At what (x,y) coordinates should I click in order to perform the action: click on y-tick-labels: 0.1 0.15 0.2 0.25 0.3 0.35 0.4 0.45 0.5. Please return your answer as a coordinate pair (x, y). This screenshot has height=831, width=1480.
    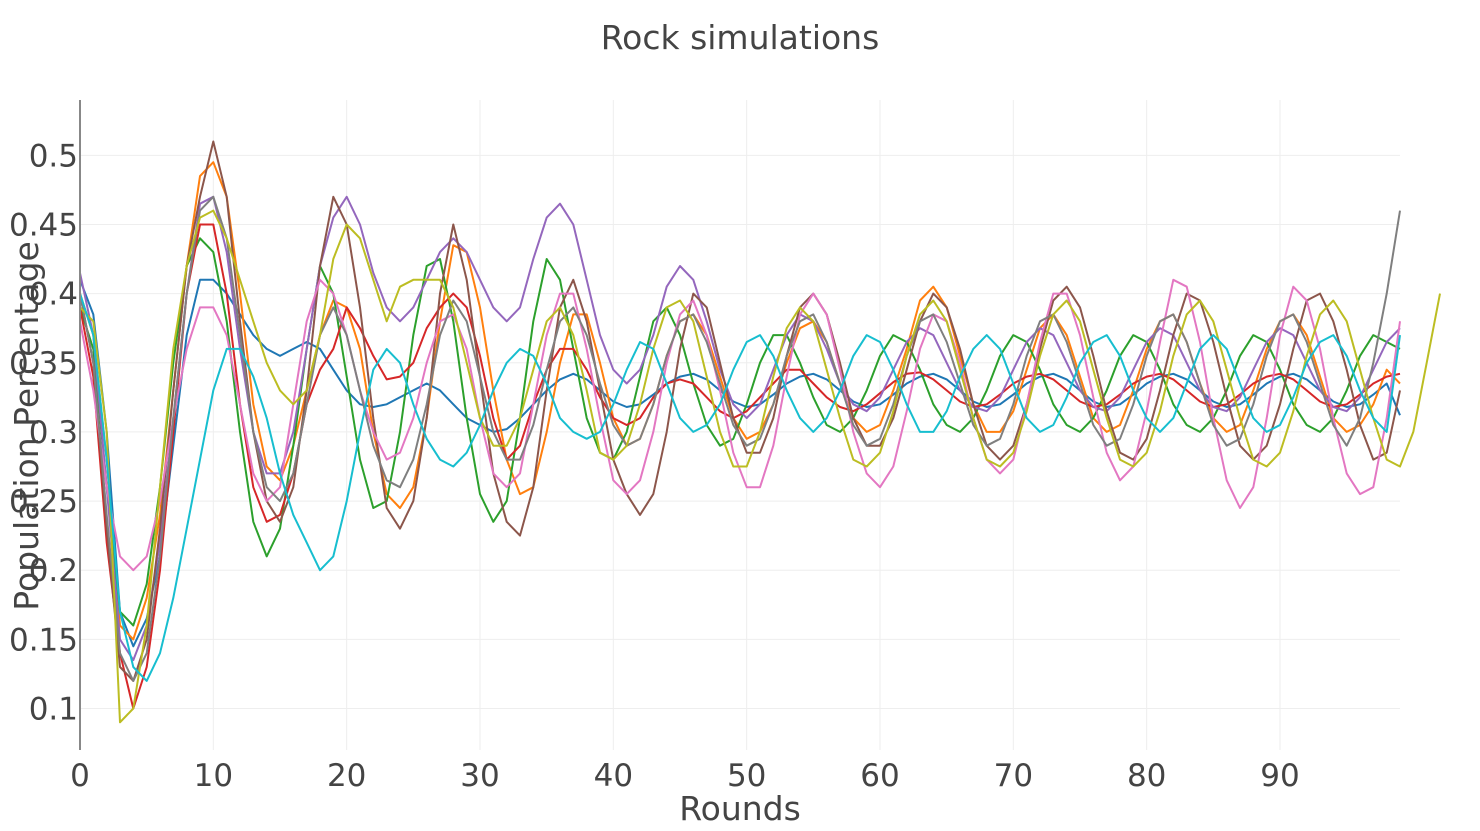
    Looking at the image, I should click on (43, 432).